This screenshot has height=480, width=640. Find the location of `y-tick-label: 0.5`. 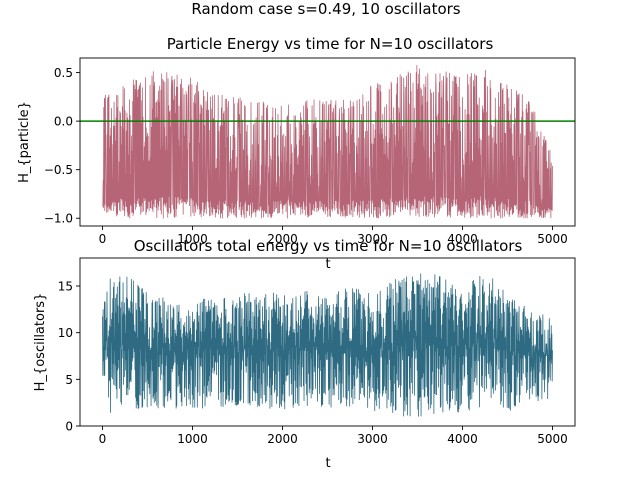

y-tick-label: 0.5 is located at coordinates (63, 73).